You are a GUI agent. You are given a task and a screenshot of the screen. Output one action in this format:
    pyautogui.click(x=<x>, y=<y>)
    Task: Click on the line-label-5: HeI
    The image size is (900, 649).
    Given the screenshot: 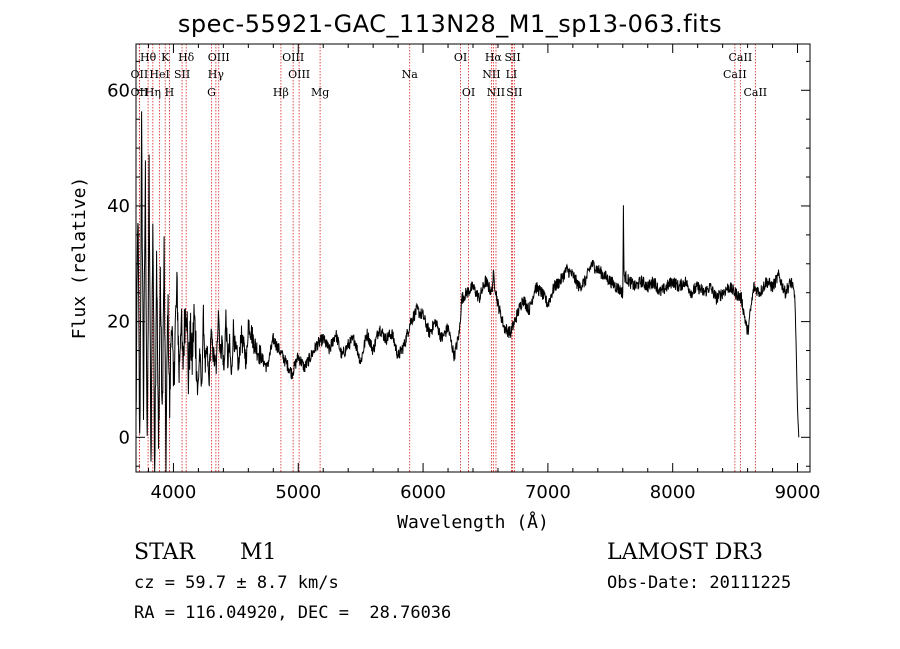 What is the action you would take?
    pyautogui.click(x=159, y=74)
    